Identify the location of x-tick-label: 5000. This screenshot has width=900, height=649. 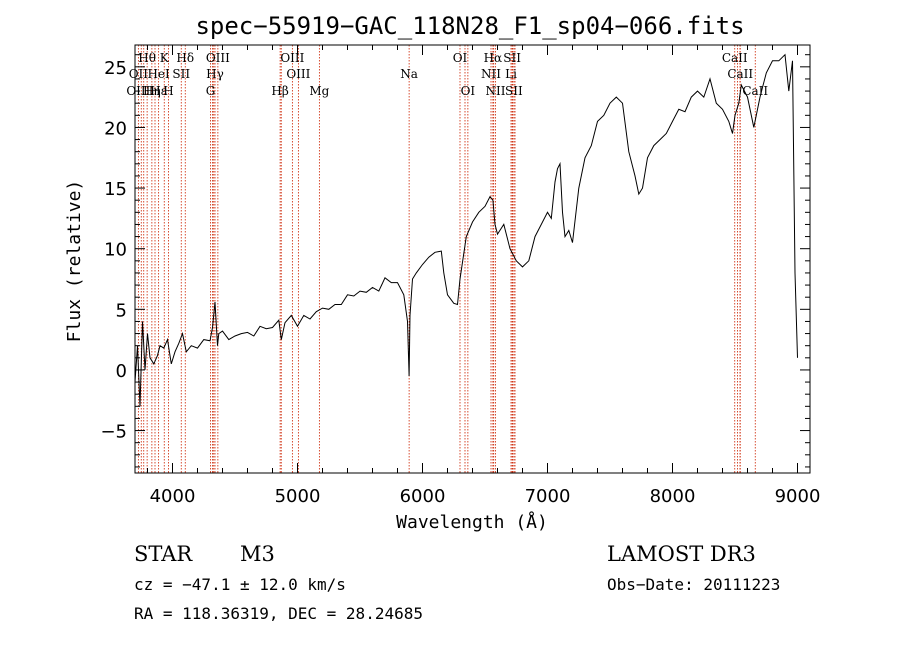
(298, 496).